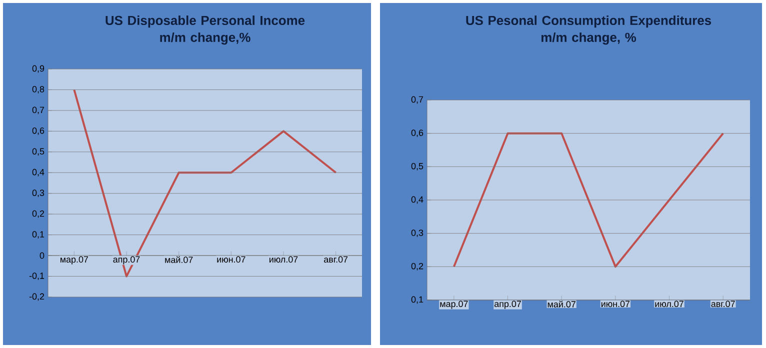  Describe the element at coordinates (589, 38) in the screenshot. I see `chart-subtitle: m/m change, %` at that location.